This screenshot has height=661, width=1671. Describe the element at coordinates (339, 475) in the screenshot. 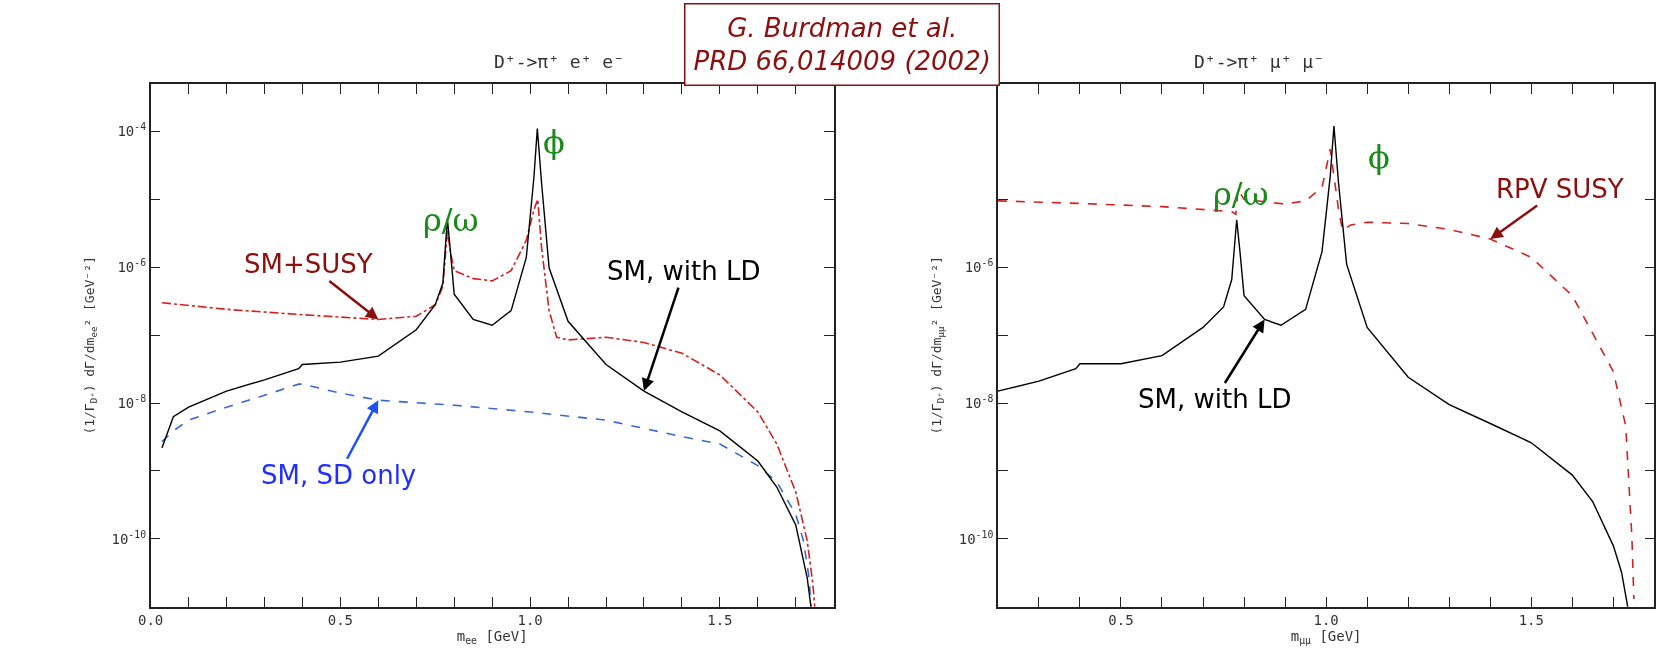

I see `text: SM, SD only` at that location.